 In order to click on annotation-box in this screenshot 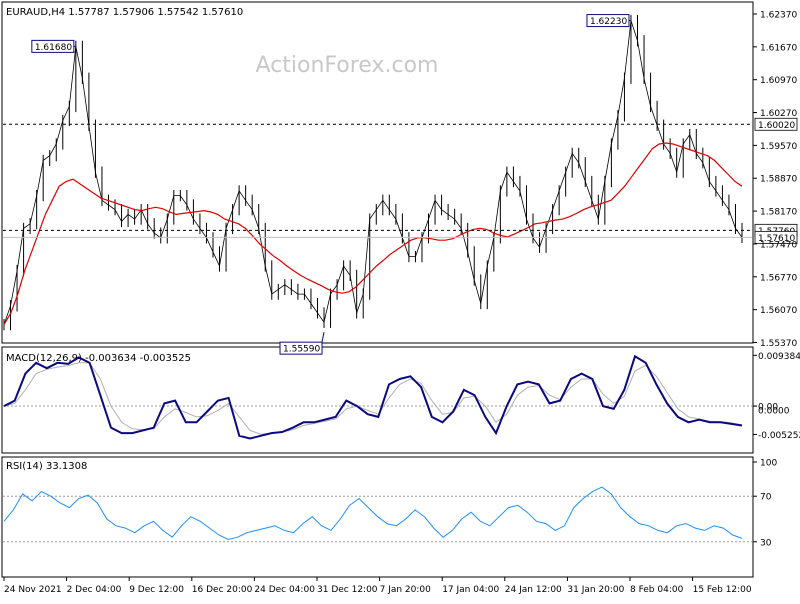, I will do `click(301, 348)`.